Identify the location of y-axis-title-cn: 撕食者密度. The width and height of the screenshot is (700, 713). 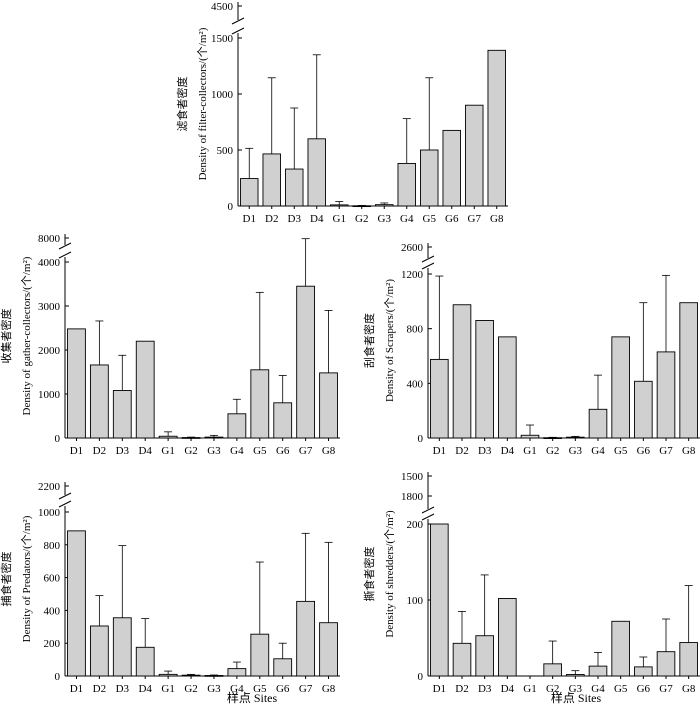
(369, 574).